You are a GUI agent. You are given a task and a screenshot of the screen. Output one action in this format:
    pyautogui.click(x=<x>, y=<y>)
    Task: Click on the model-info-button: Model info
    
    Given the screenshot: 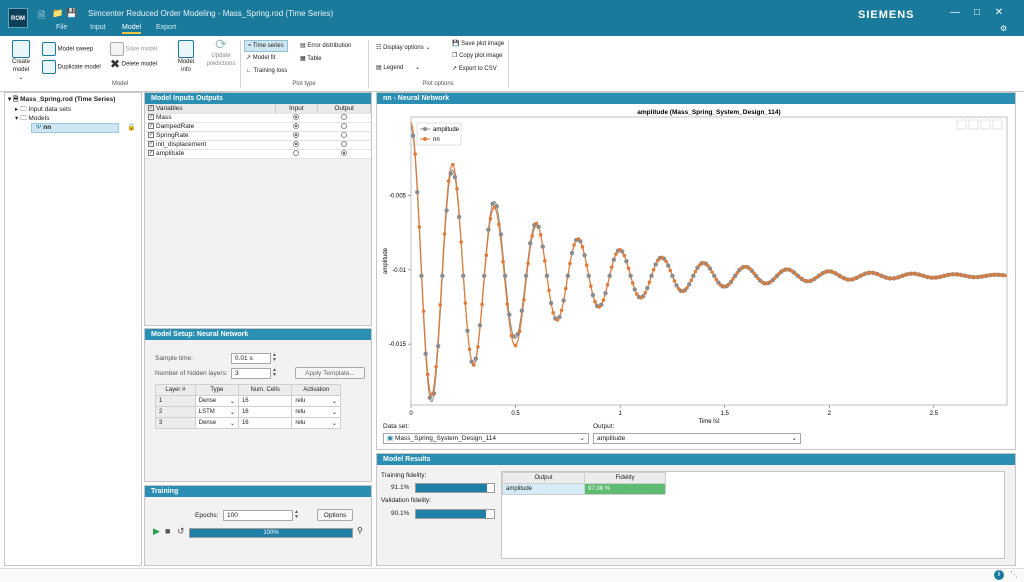 What is the action you would take?
    pyautogui.click(x=186, y=57)
    